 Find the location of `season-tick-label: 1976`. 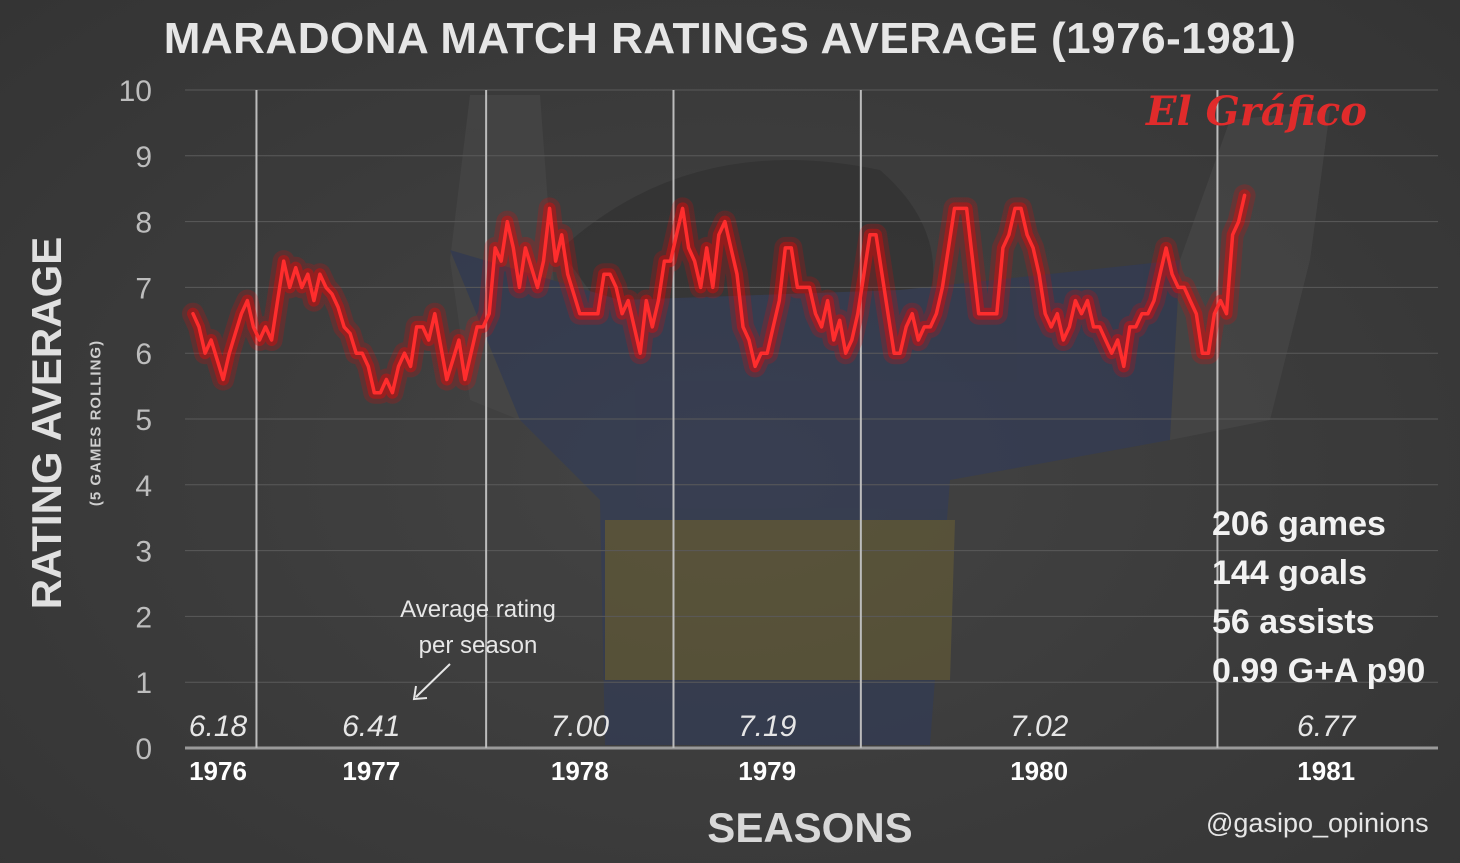

season-tick-label: 1976 is located at coordinates (218, 771).